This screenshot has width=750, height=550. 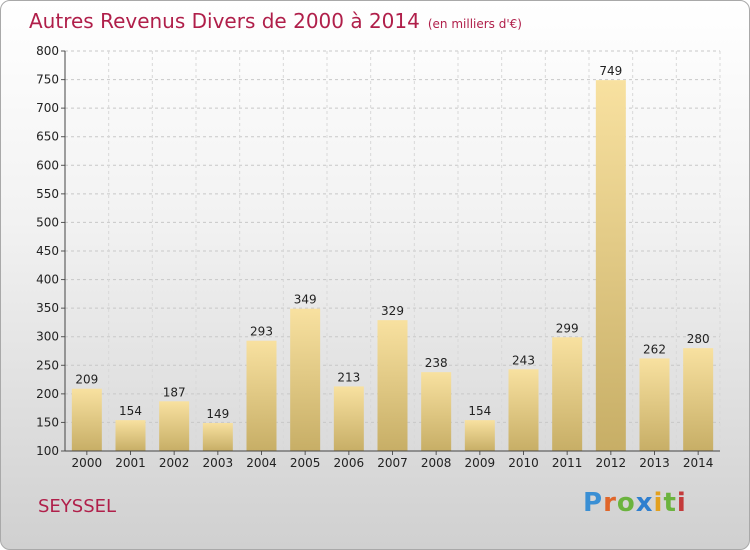 I want to click on y-tick-label: 350, so click(x=47, y=308).